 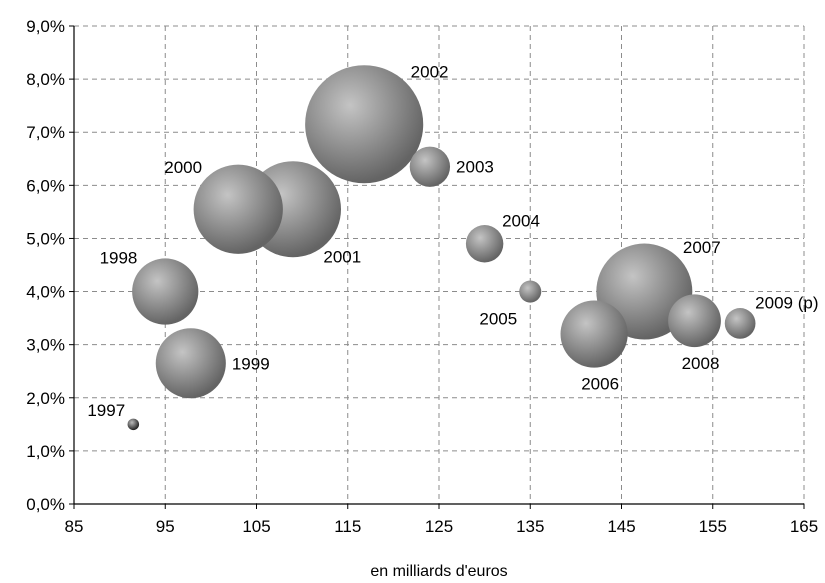 What do you see at coordinates (45, 132) in the screenshot?
I see `y-tick-label: 7,0%` at bounding box center [45, 132].